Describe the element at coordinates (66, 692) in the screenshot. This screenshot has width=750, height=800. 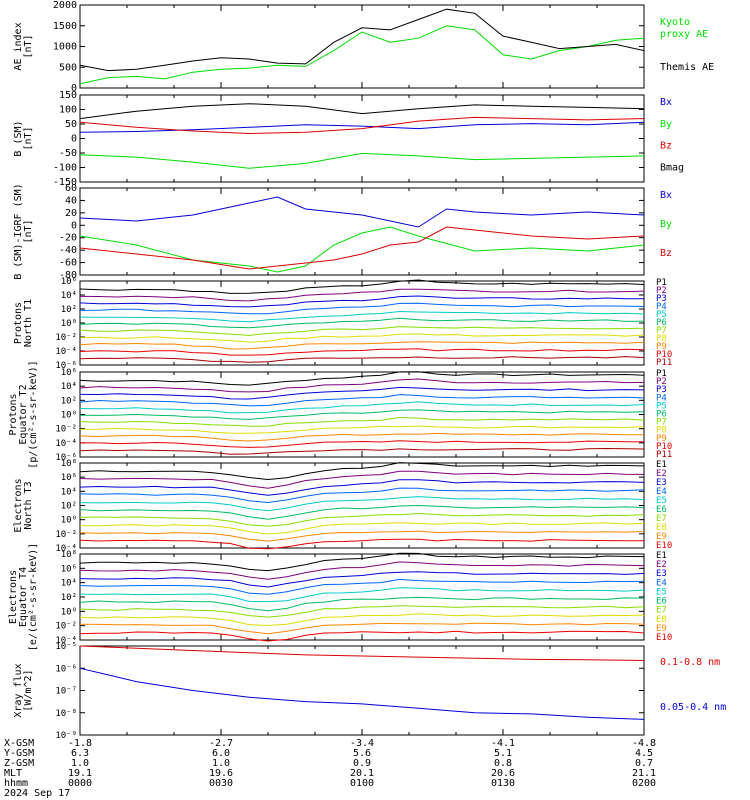
I see `y-tick-label: 10⁻⁷` at that location.